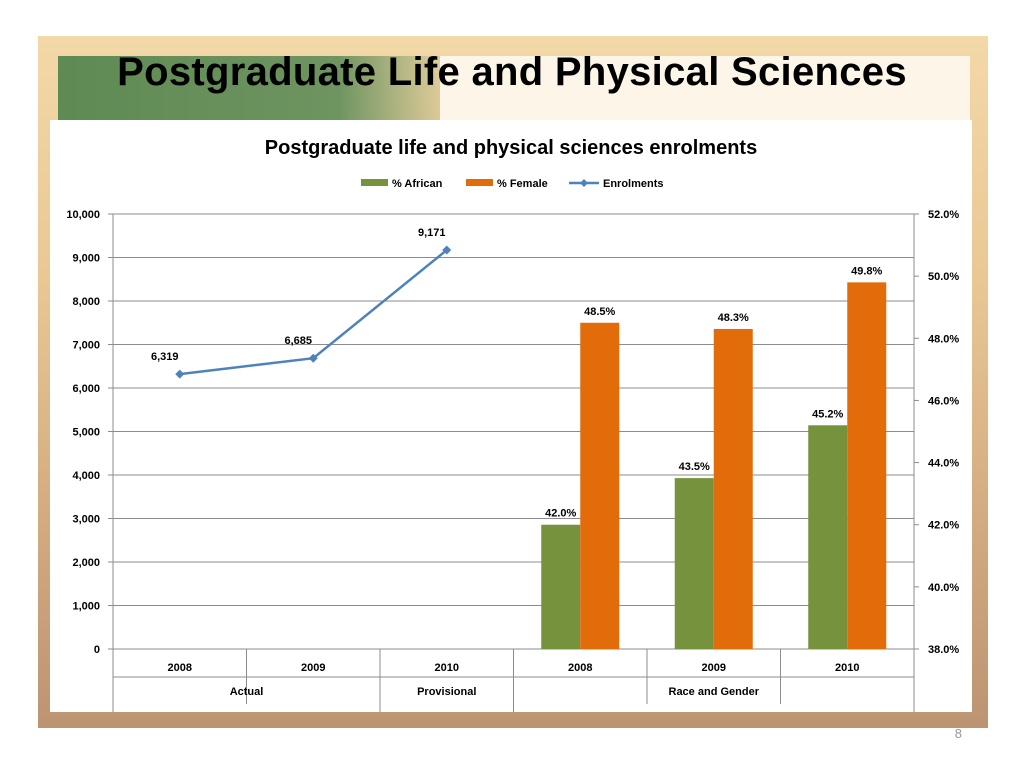 The image size is (1024, 768). Describe the element at coordinates (633, 184) in the screenshot. I see `legend-label: Enrolments` at that location.